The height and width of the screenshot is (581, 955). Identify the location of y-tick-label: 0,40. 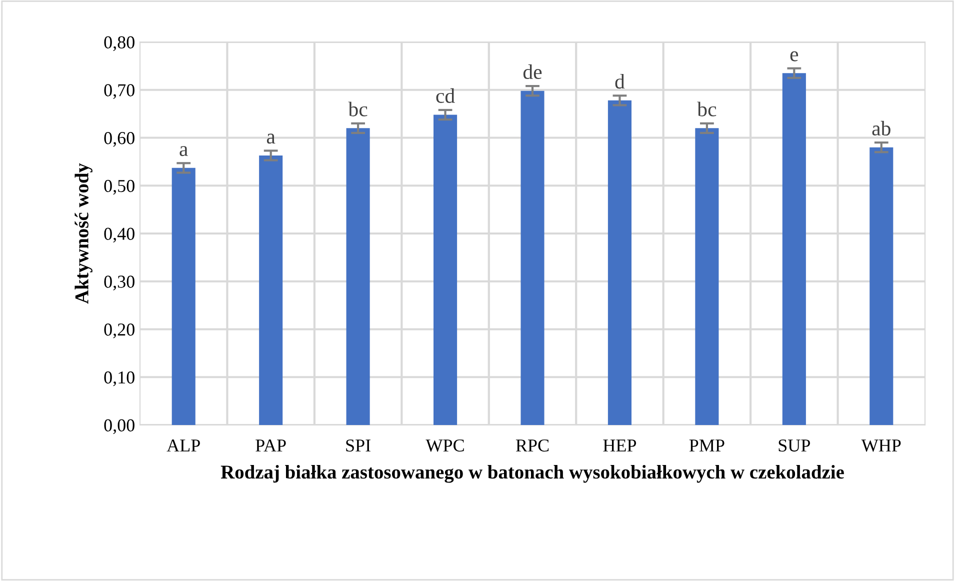
(119, 235).